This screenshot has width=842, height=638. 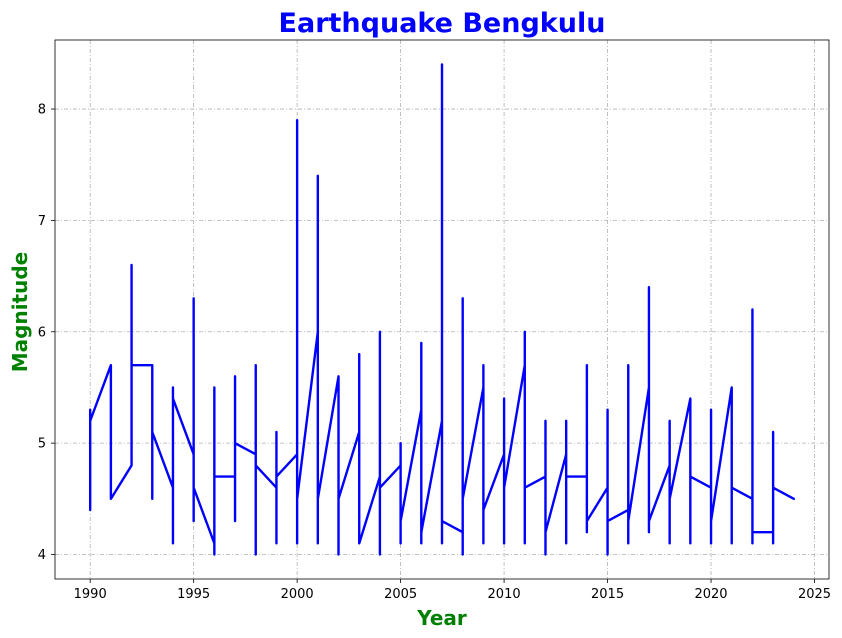 What do you see at coordinates (42, 221) in the screenshot?
I see `y-tick-label: 7` at bounding box center [42, 221].